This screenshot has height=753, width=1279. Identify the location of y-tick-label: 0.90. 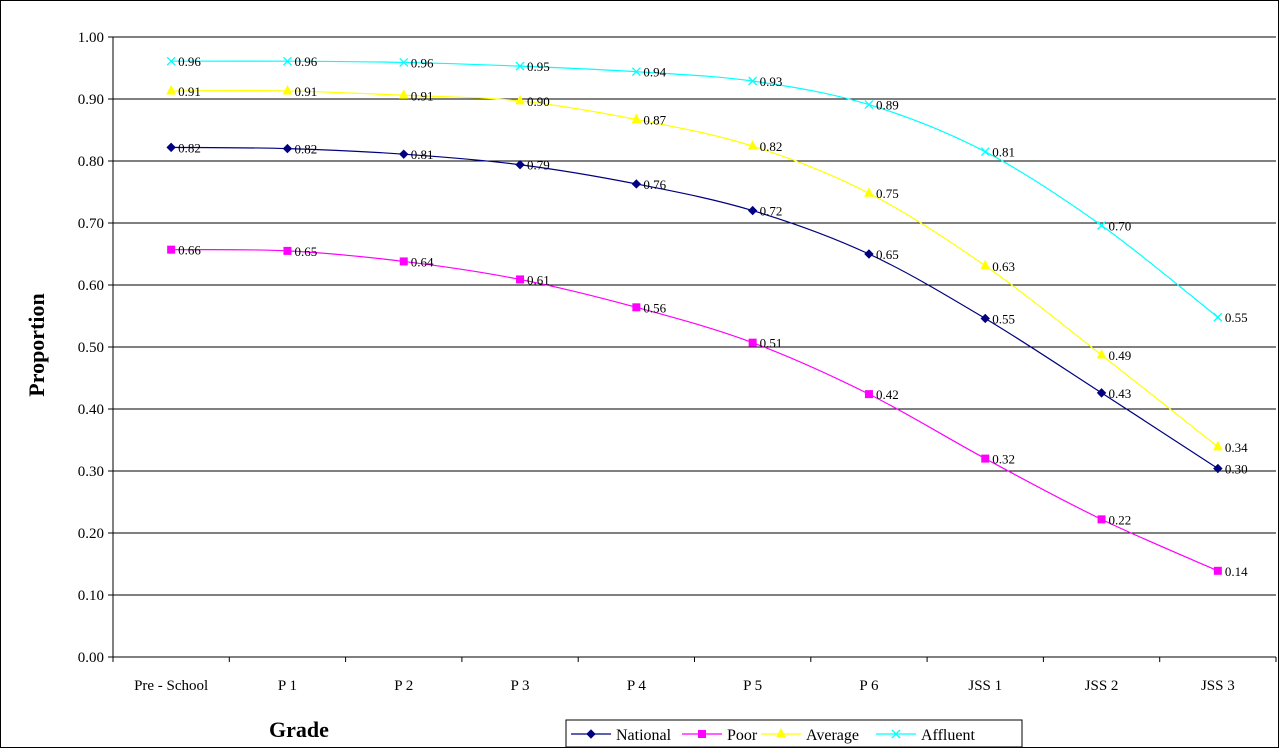
(91, 100).